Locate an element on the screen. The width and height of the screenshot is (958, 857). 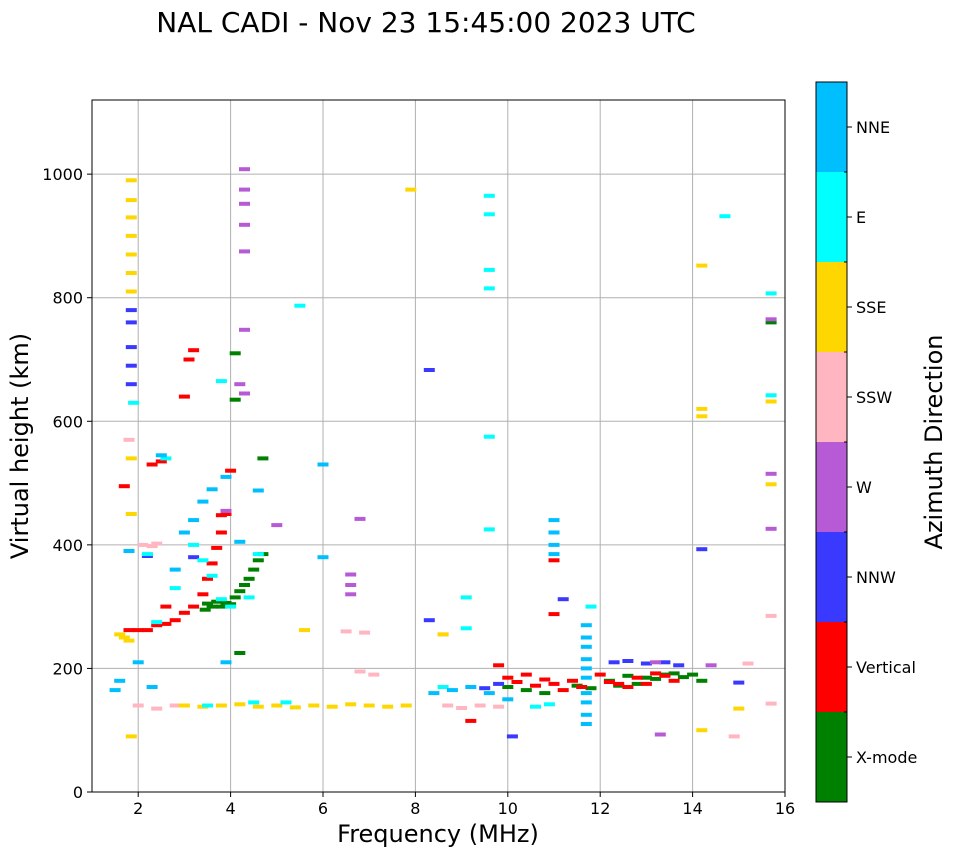
colorbar-tick-label: W is located at coordinates (864, 487).